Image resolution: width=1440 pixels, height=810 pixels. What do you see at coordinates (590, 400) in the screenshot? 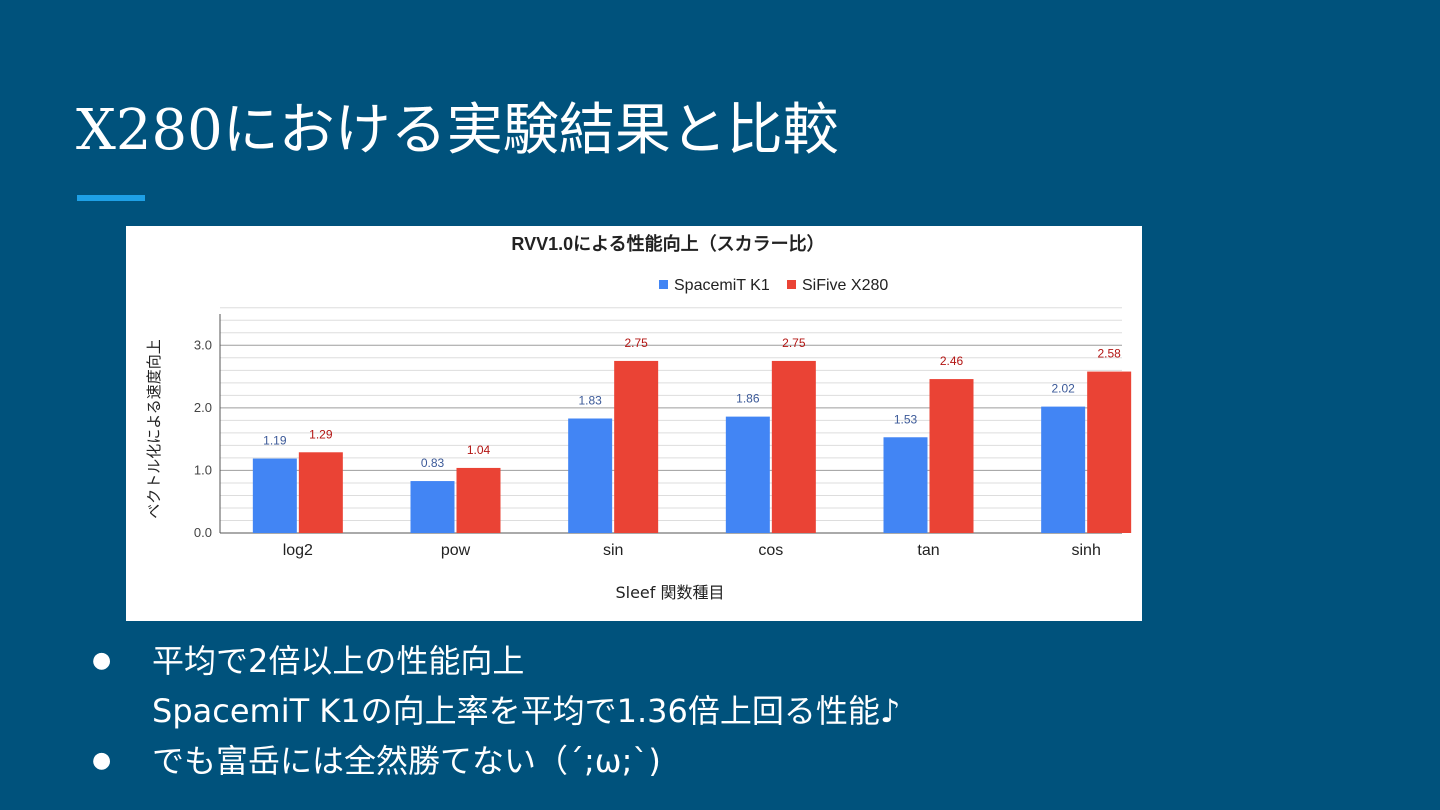
I see `data-label: 1.83` at bounding box center [590, 400].